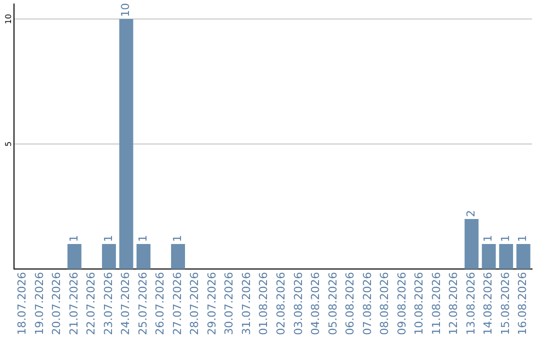 This screenshot has height=340, width=540. Describe the element at coordinates (453, 304) in the screenshot. I see `x-tick-label: 12.08.2026` at that location.